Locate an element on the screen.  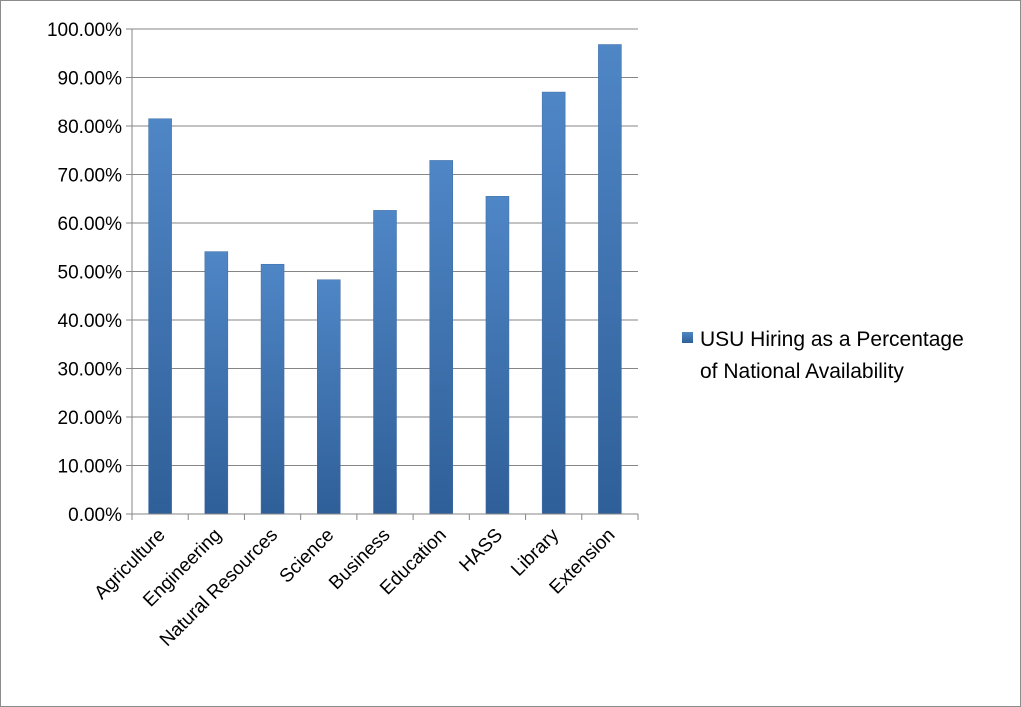
y-tick-label: 70.00% is located at coordinates (90, 176).